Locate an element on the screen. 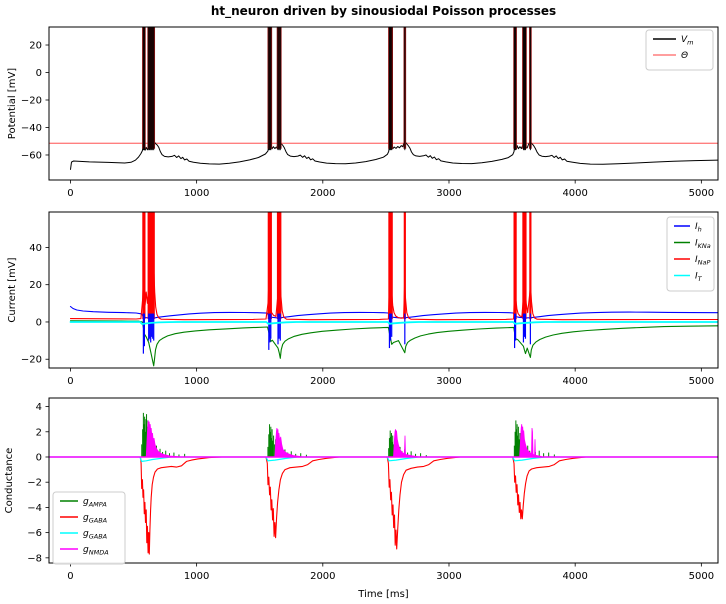 This screenshot has width=726, height=604. y-tick-label: −4 is located at coordinates (34, 508).